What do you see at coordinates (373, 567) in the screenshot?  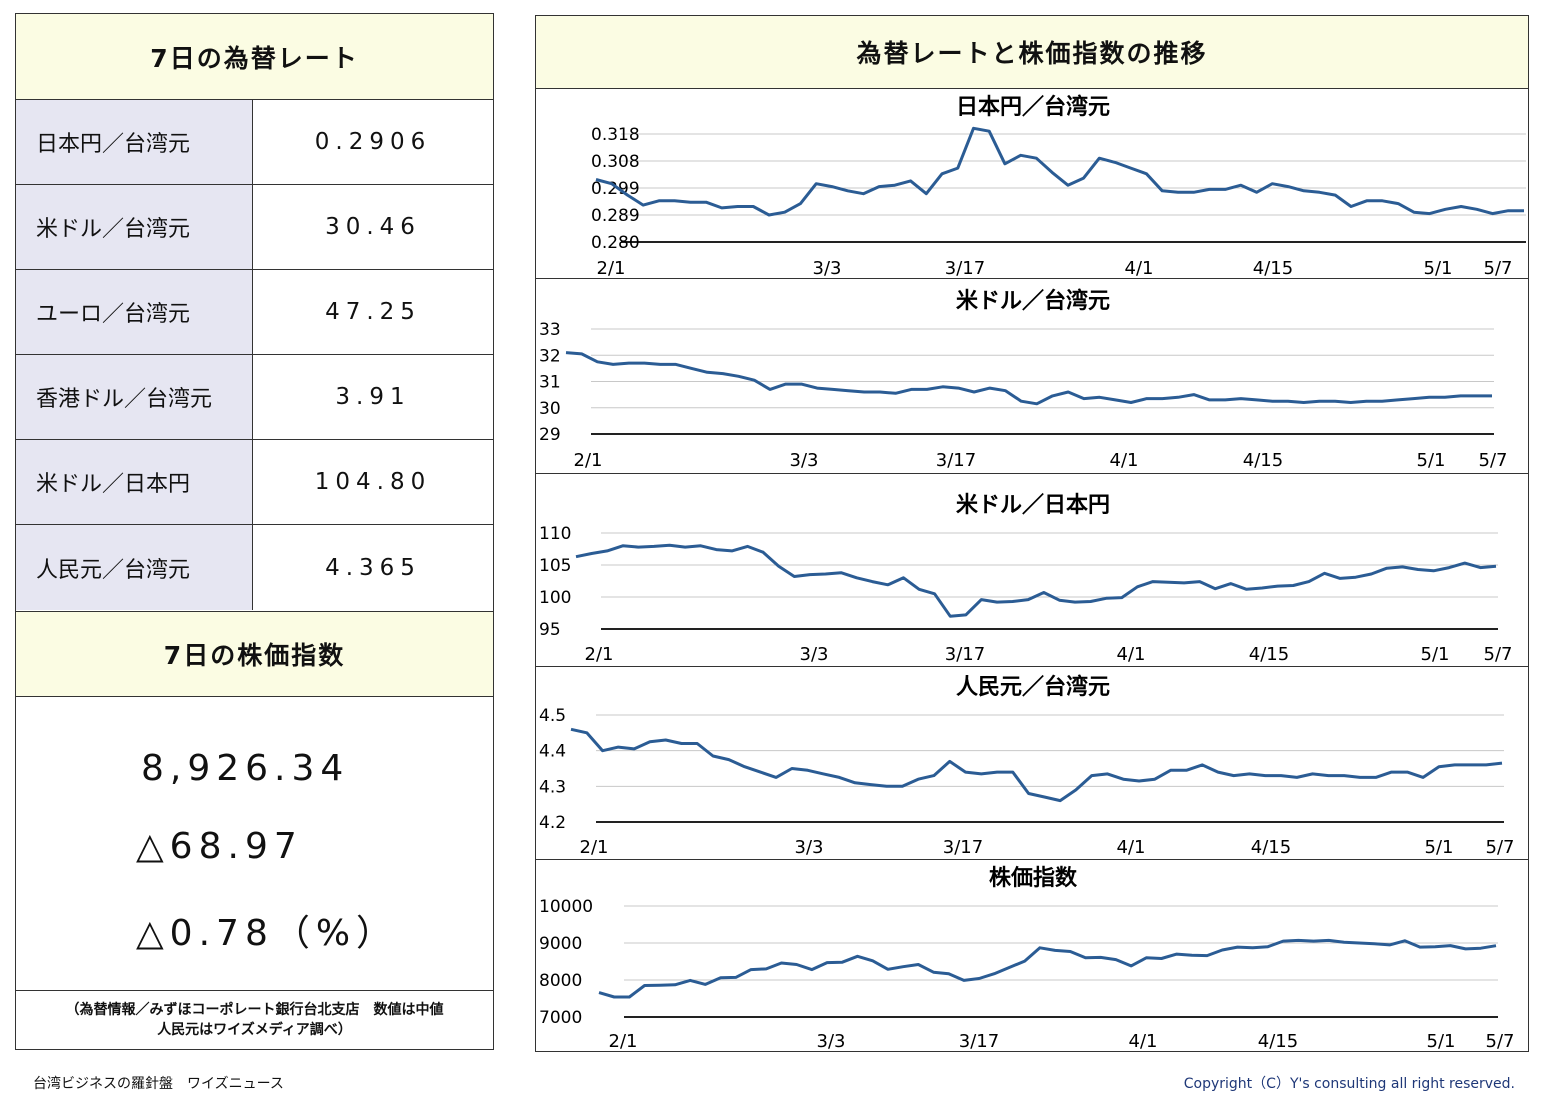 I see `rate-value: 4.365` at bounding box center [373, 567].